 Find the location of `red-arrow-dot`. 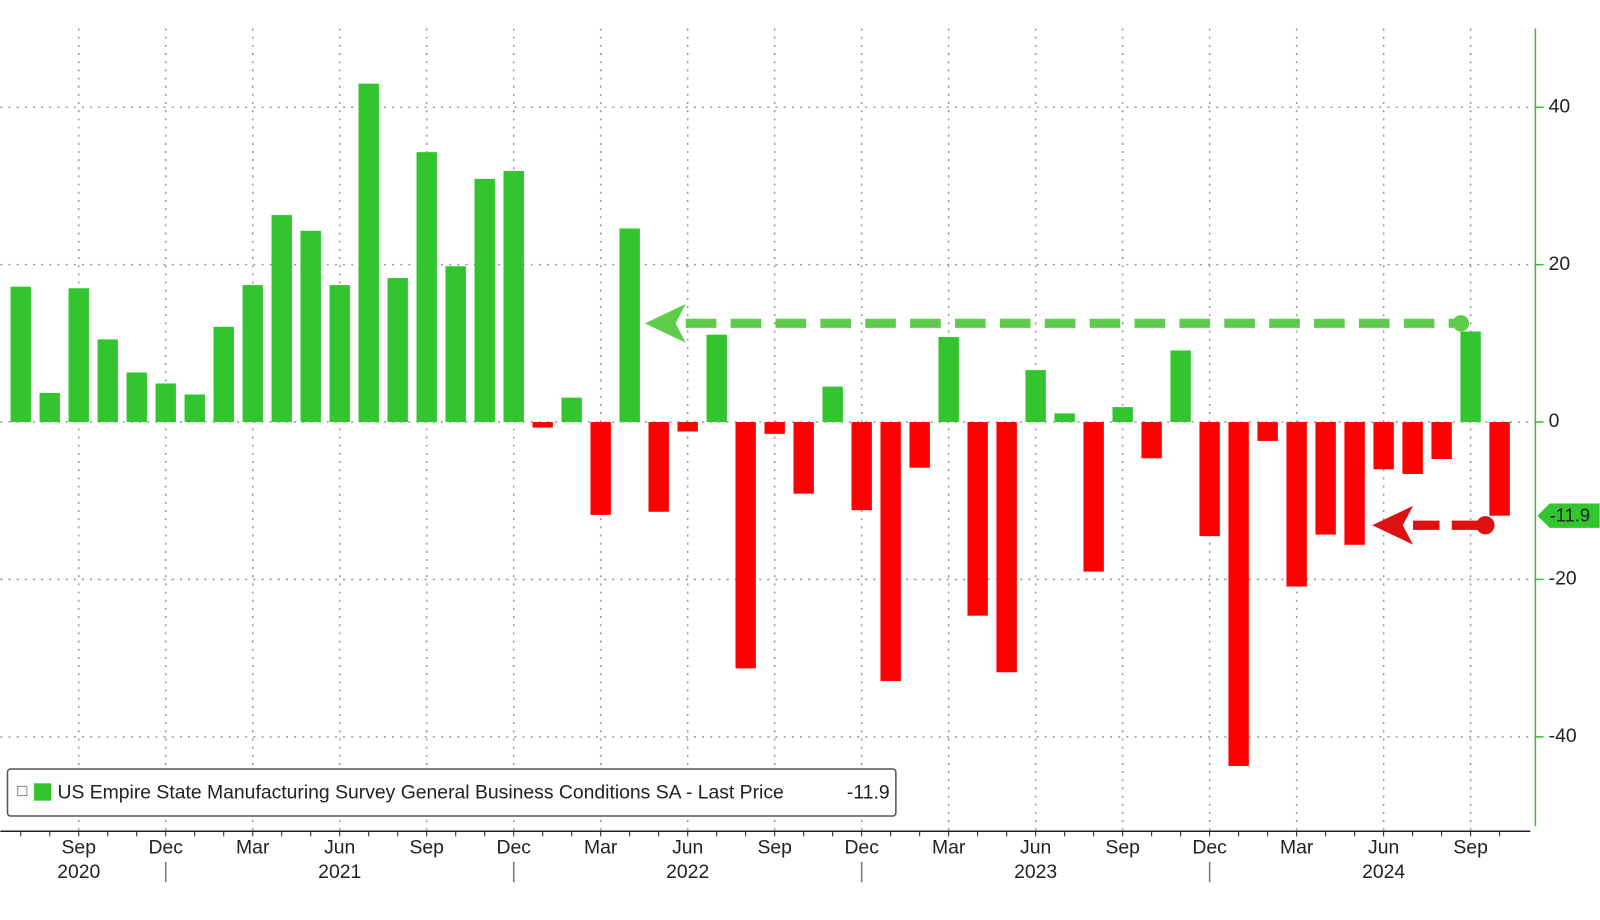

red-arrow-dot is located at coordinates (1485, 525).